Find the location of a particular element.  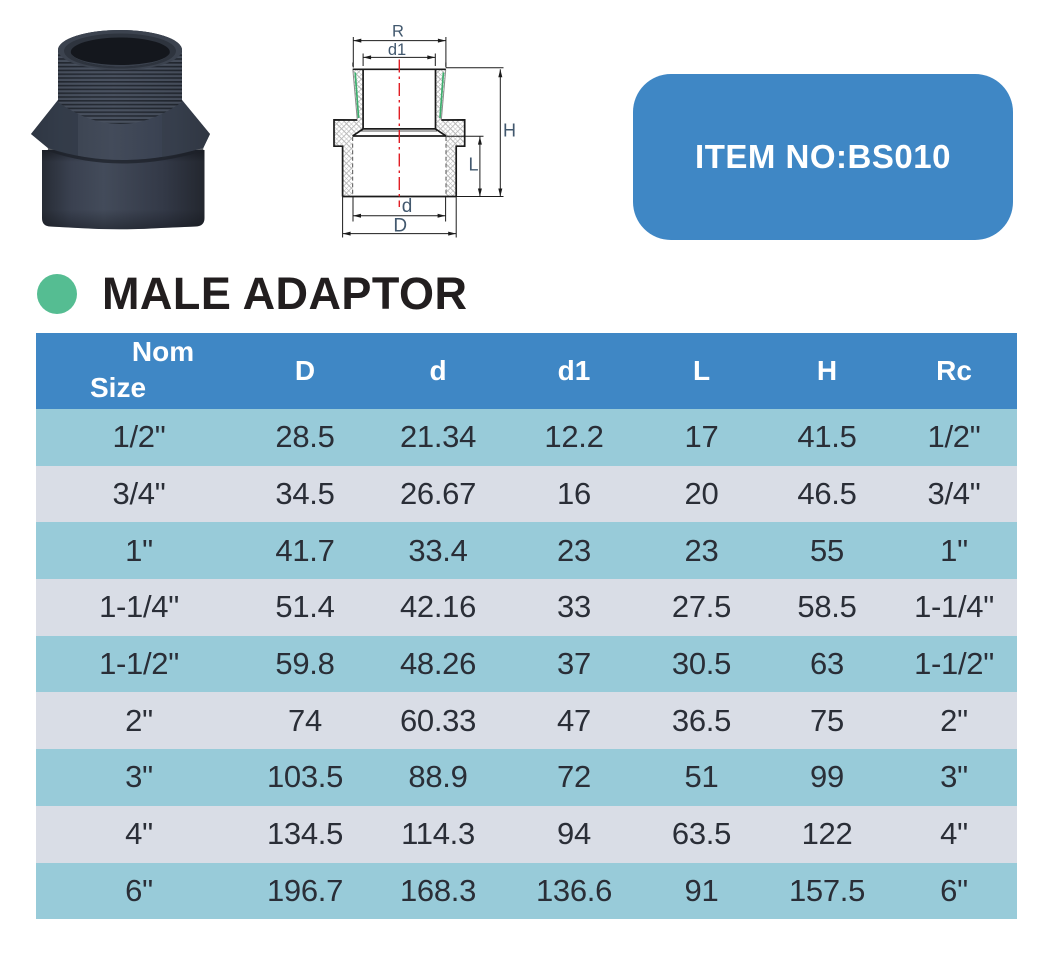

svg-text: H is located at coordinates (509, 131).